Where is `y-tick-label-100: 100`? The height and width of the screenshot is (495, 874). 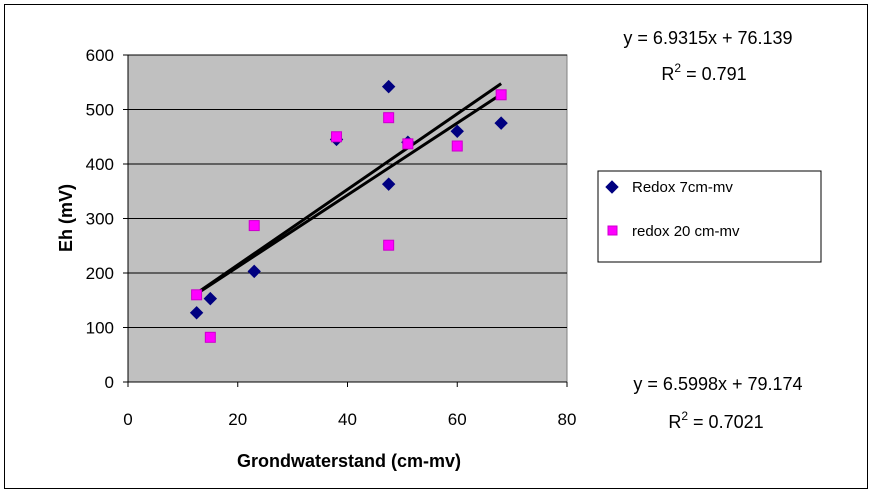 y-tick-label-100: 100 is located at coordinates (100, 328).